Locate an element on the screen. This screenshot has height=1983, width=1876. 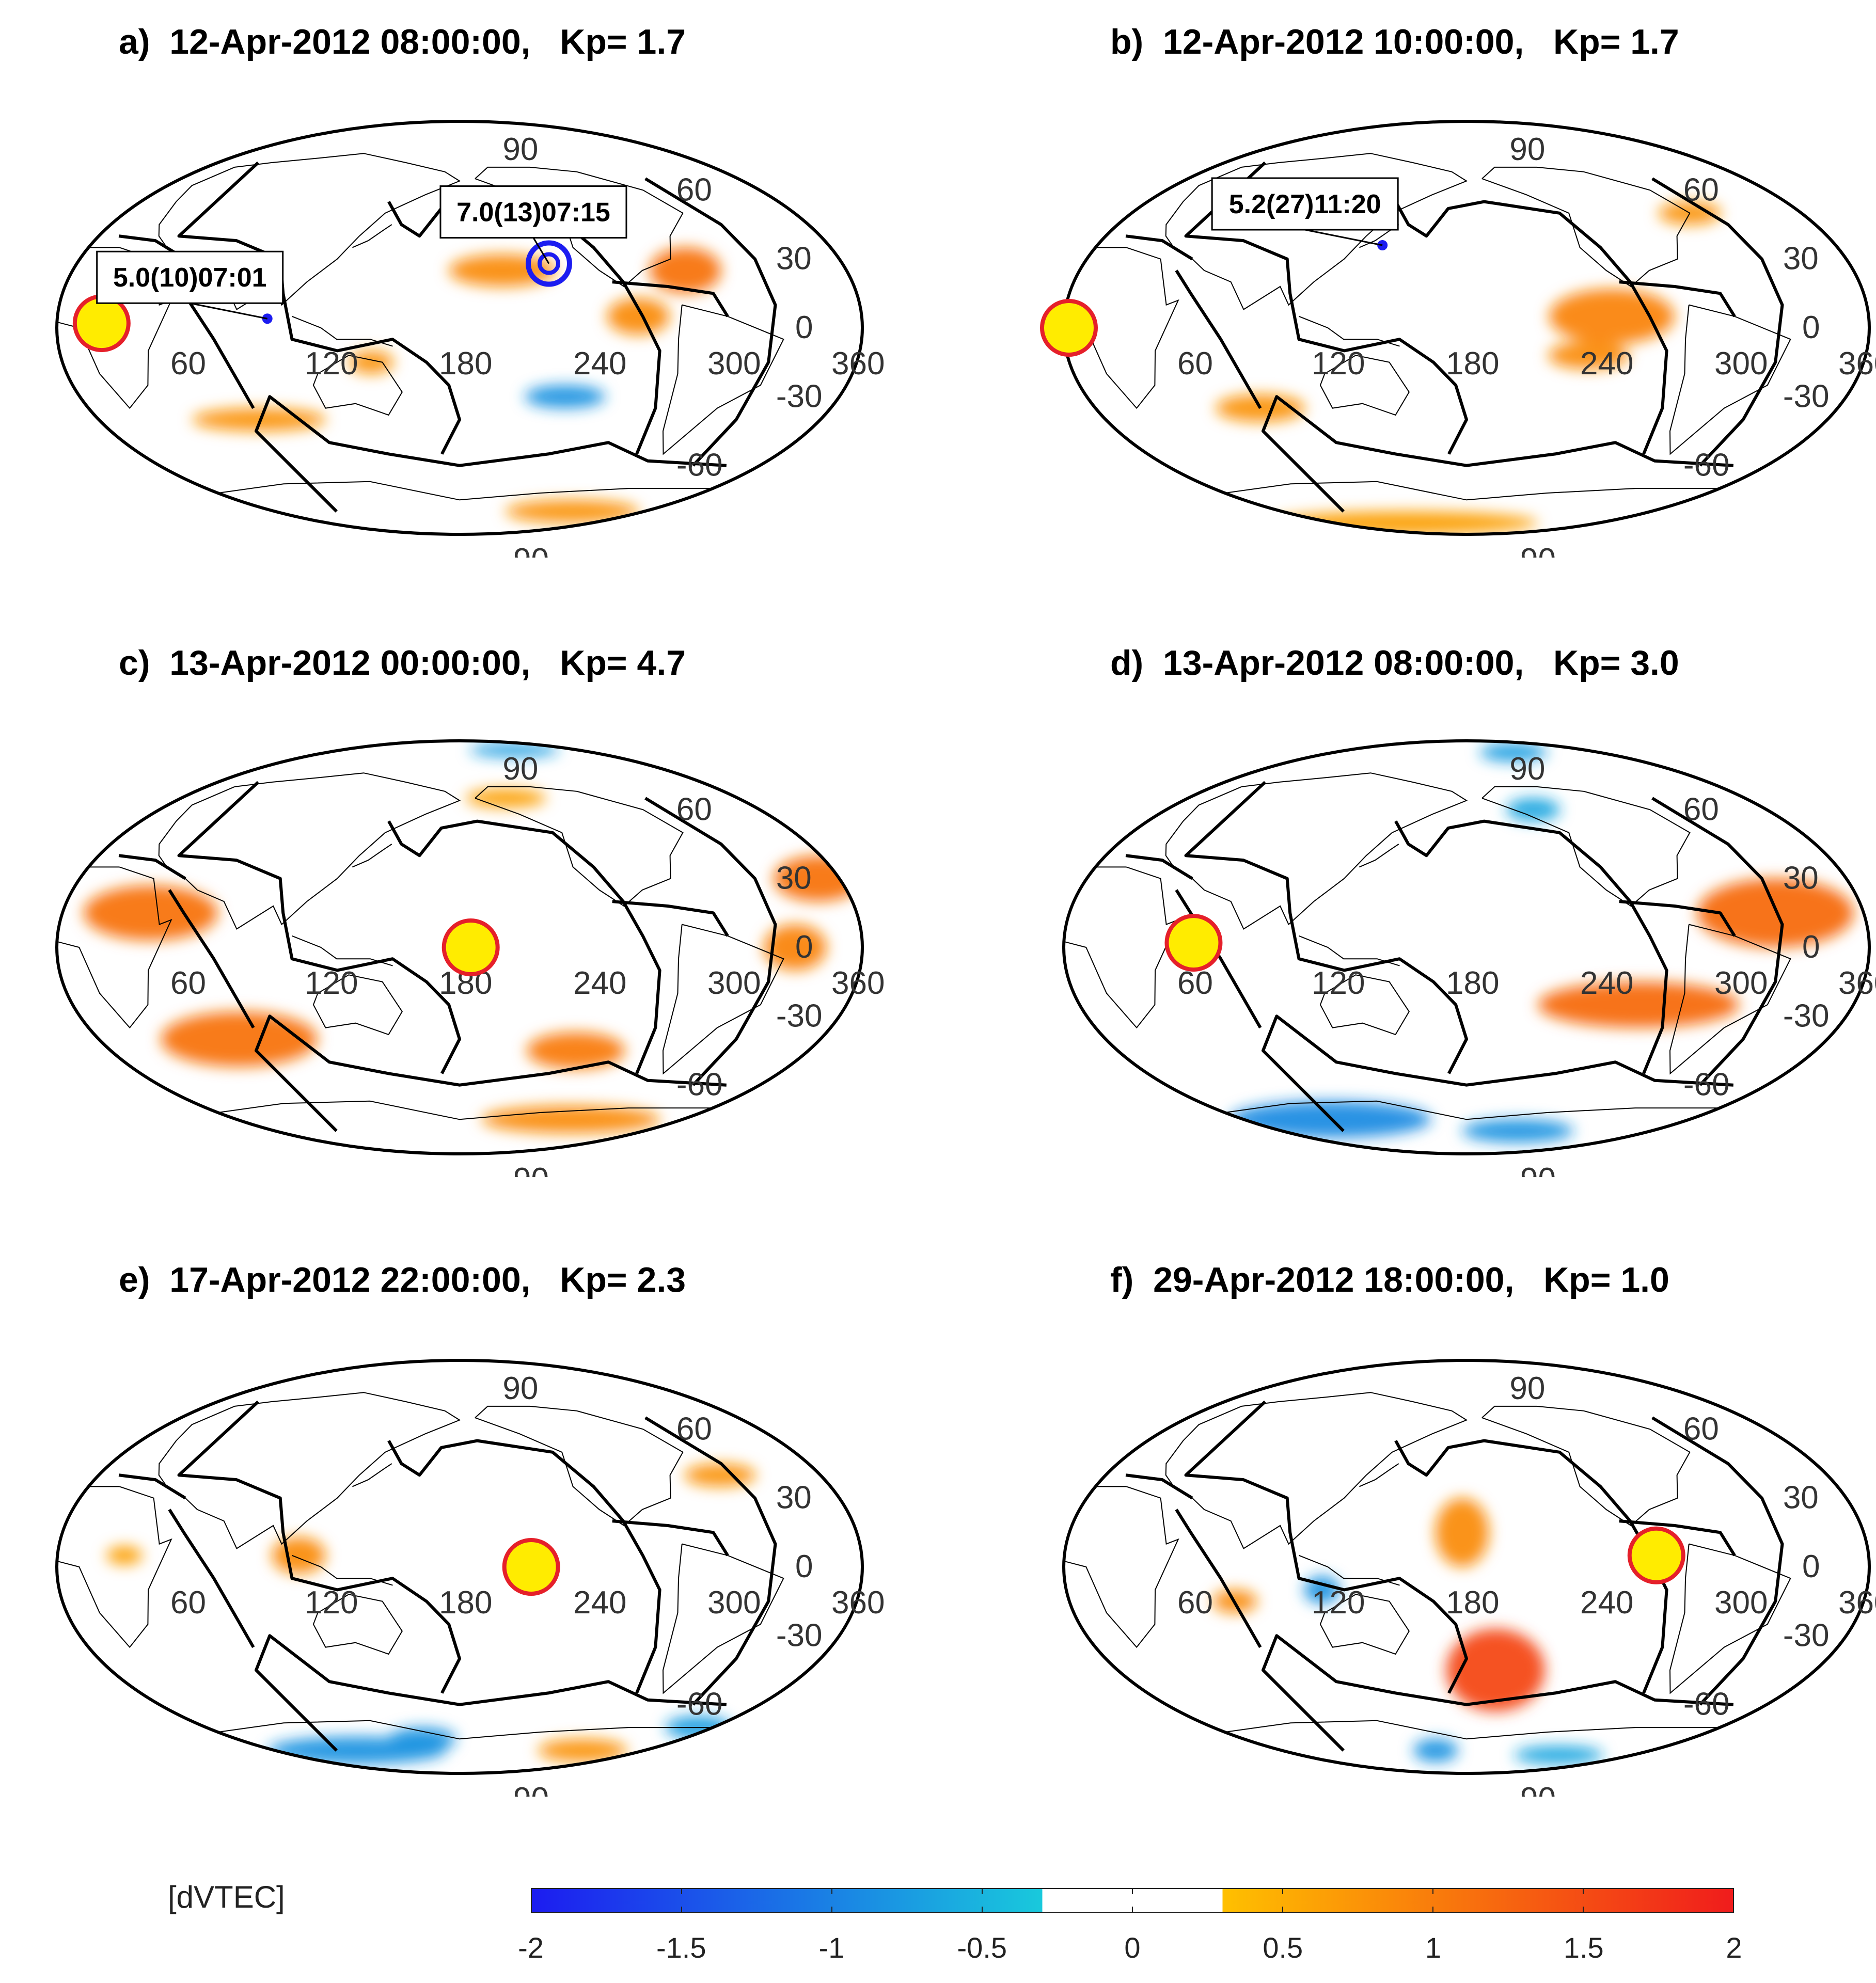
colorbar-tick-label: 0.5 is located at coordinates (1283, 1947).